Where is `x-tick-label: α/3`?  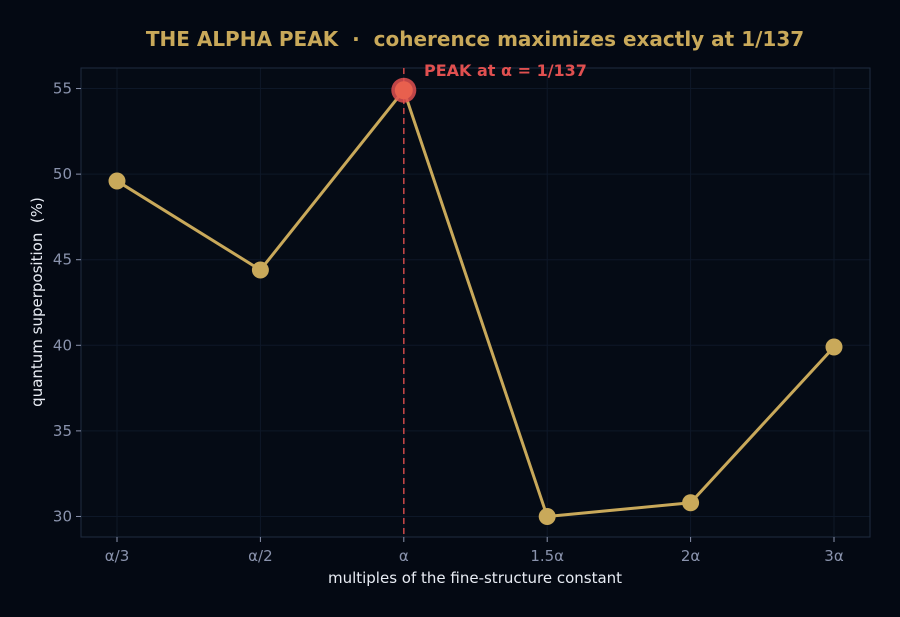 x-tick-label: α/3 is located at coordinates (117, 556).